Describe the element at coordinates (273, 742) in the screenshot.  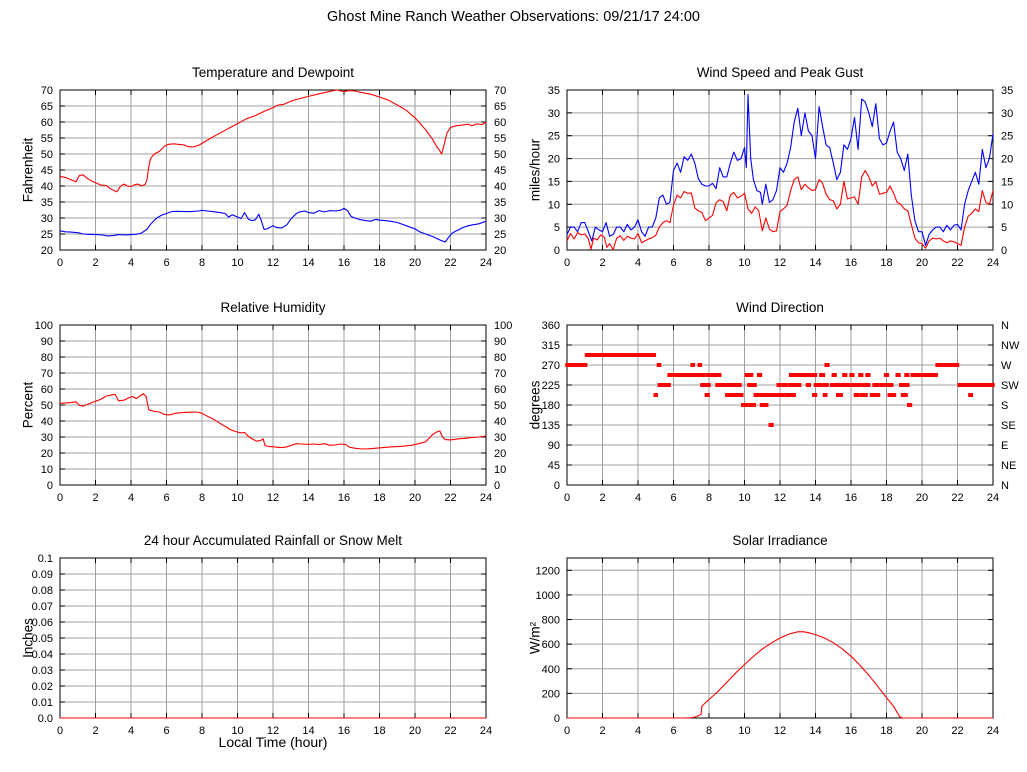
I see `x-axis-label-local-time: Local Time (hour)` at that location.